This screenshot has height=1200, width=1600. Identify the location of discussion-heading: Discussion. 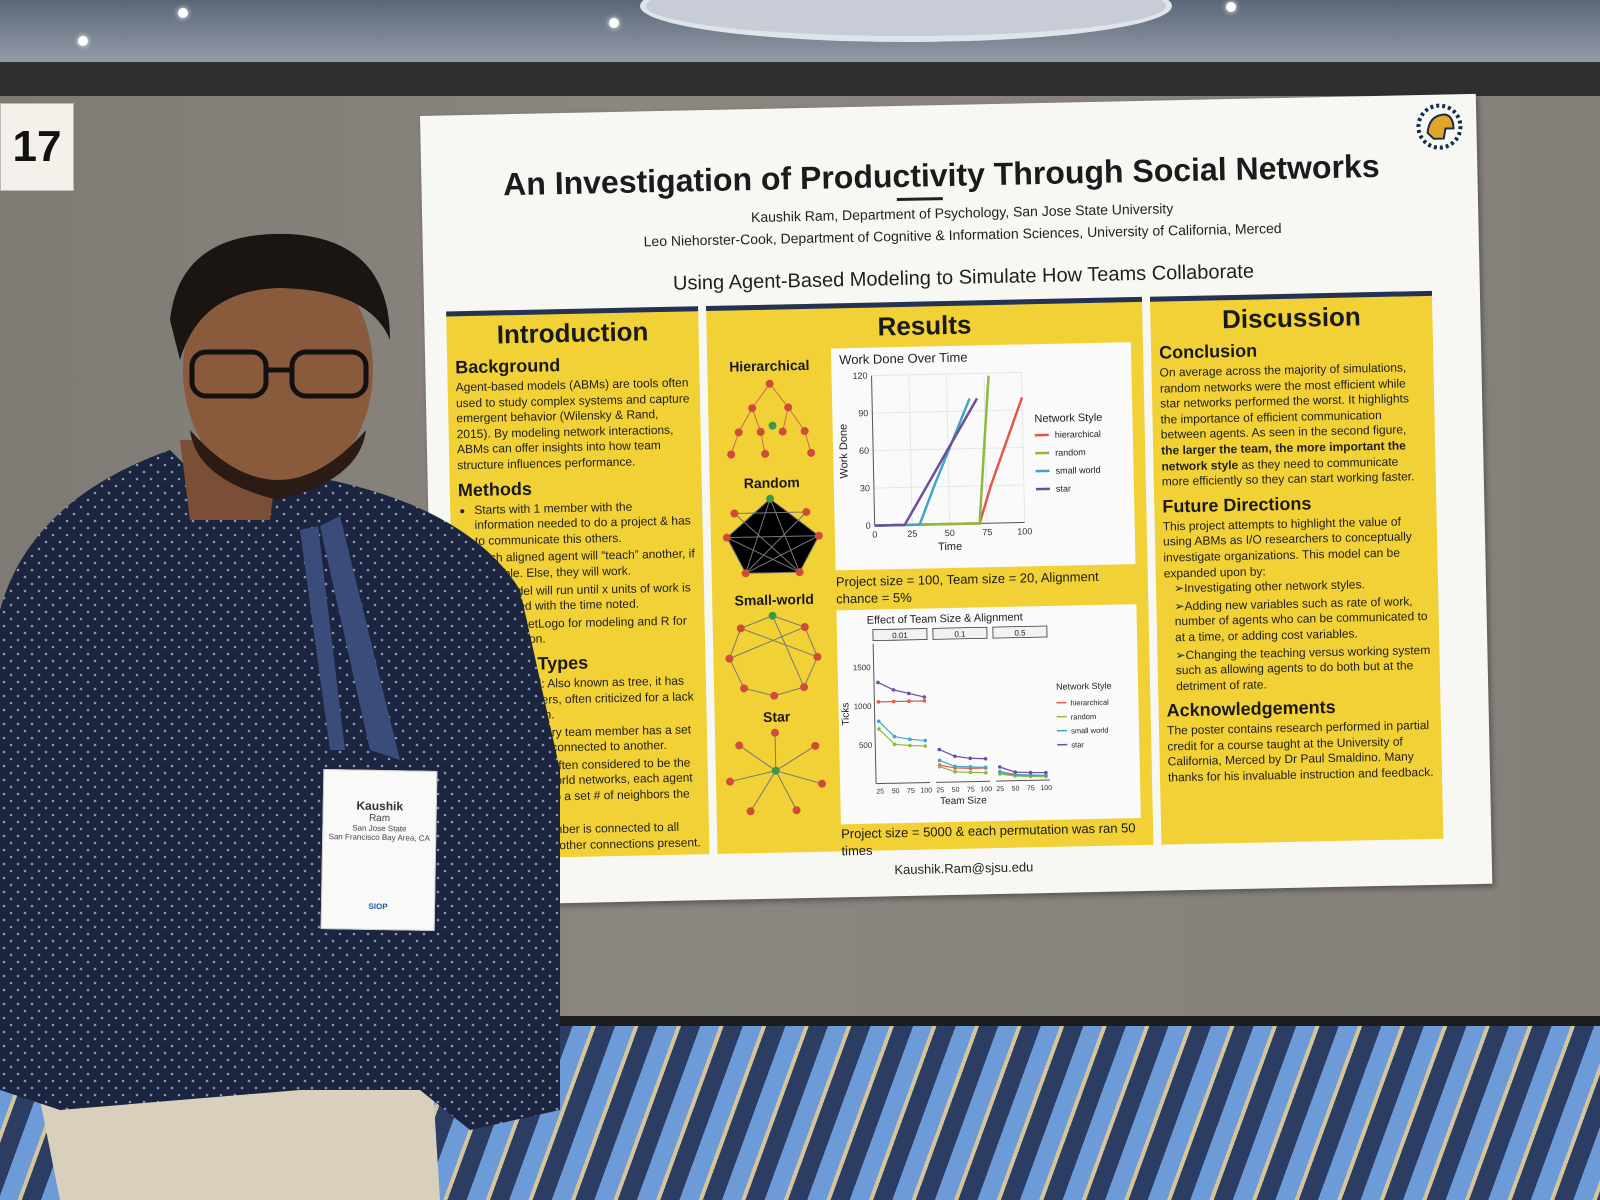
(1291, 318).